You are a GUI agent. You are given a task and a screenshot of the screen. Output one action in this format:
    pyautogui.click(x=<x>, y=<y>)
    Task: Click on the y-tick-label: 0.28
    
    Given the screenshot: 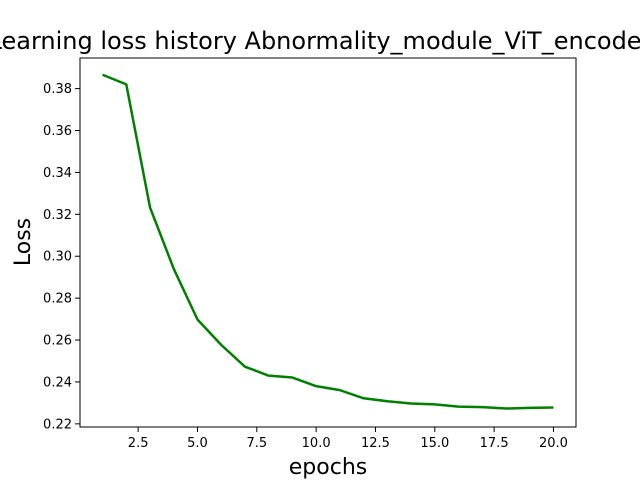 What is the action you would take?
    pyautogui.click(x=57, y=299)
    